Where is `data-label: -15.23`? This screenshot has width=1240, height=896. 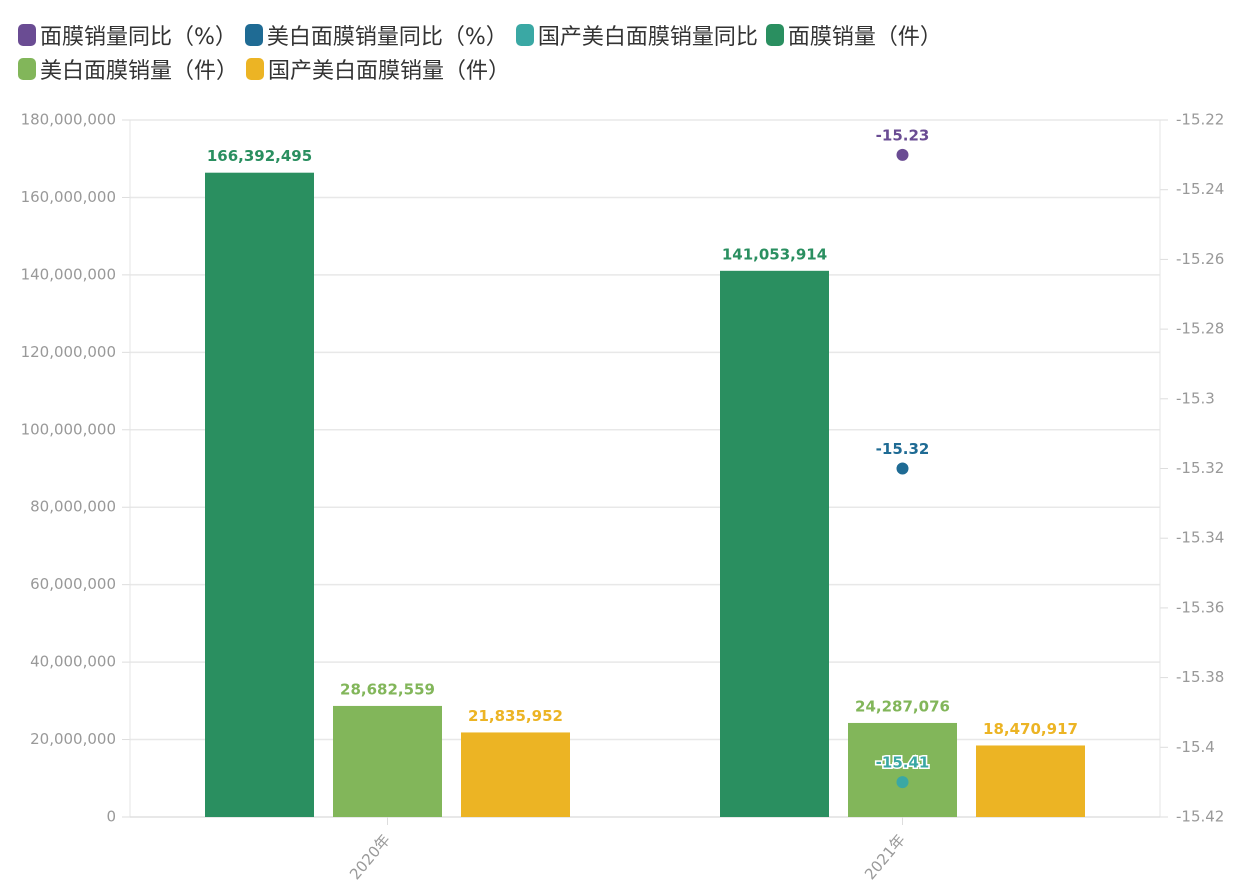 data-label: -15.23 is located at coordinates (903, 135).